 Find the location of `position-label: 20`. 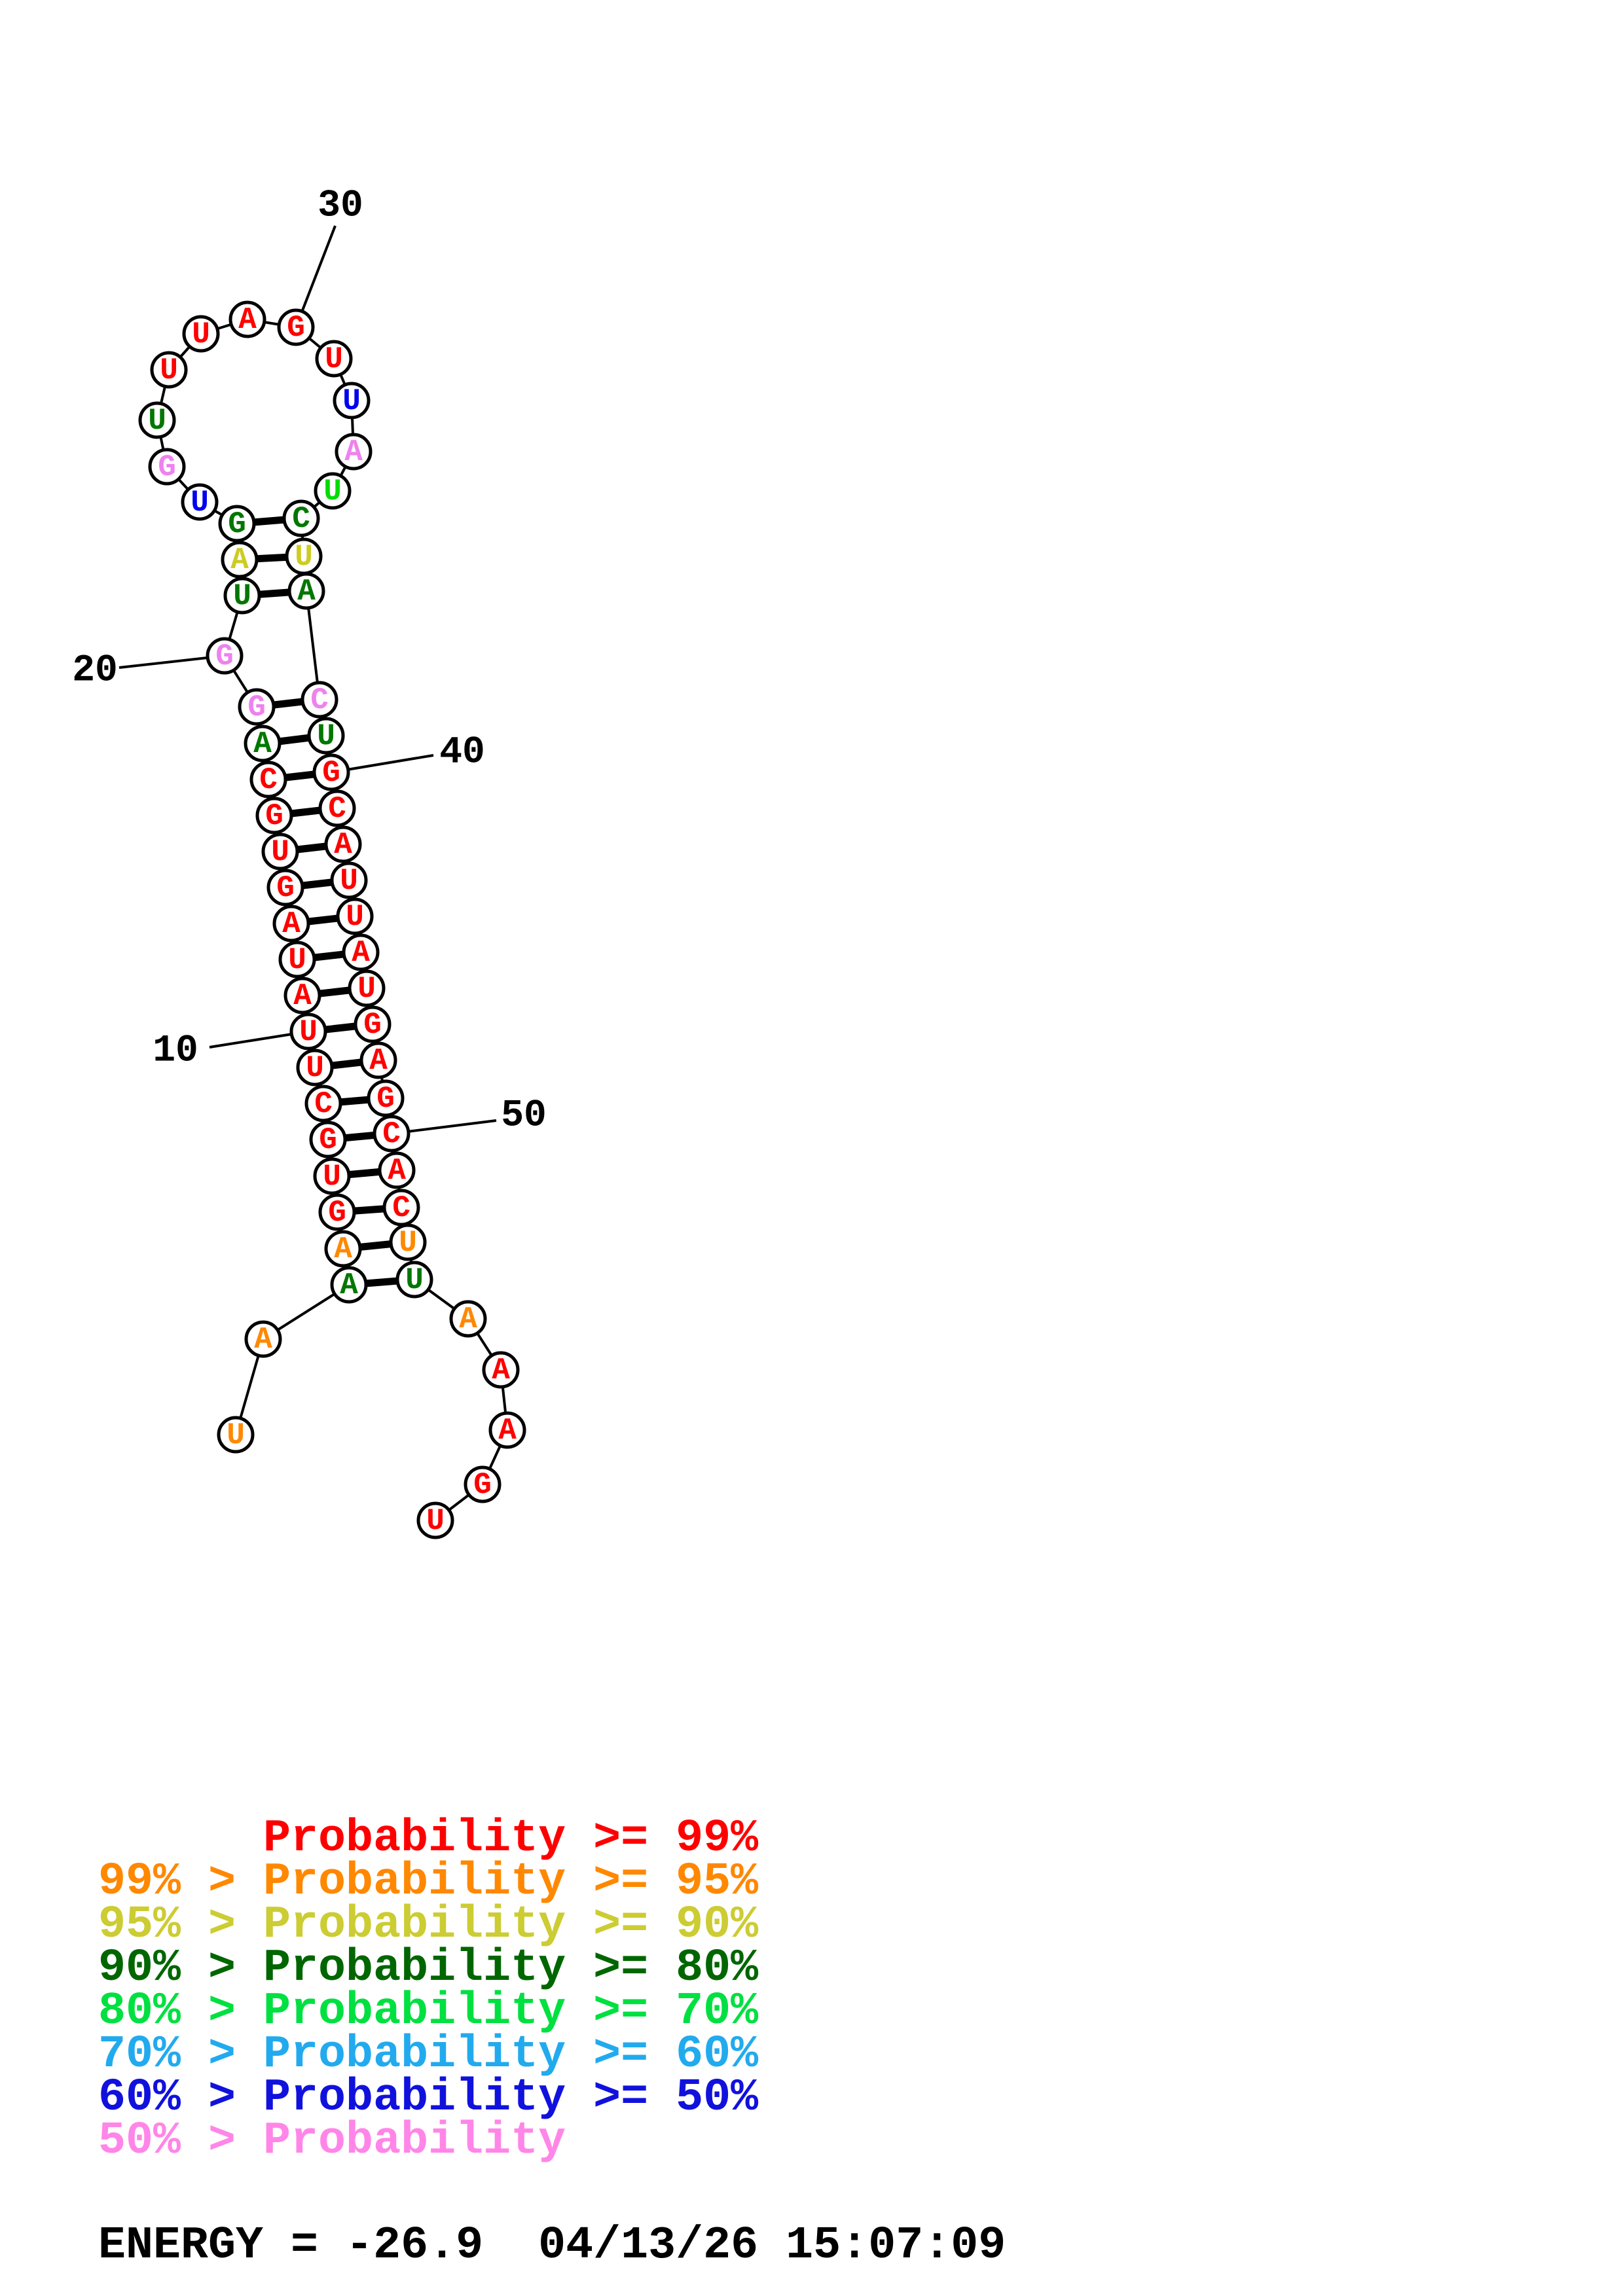

position-label: 20 is located at coordinates (95, 671).